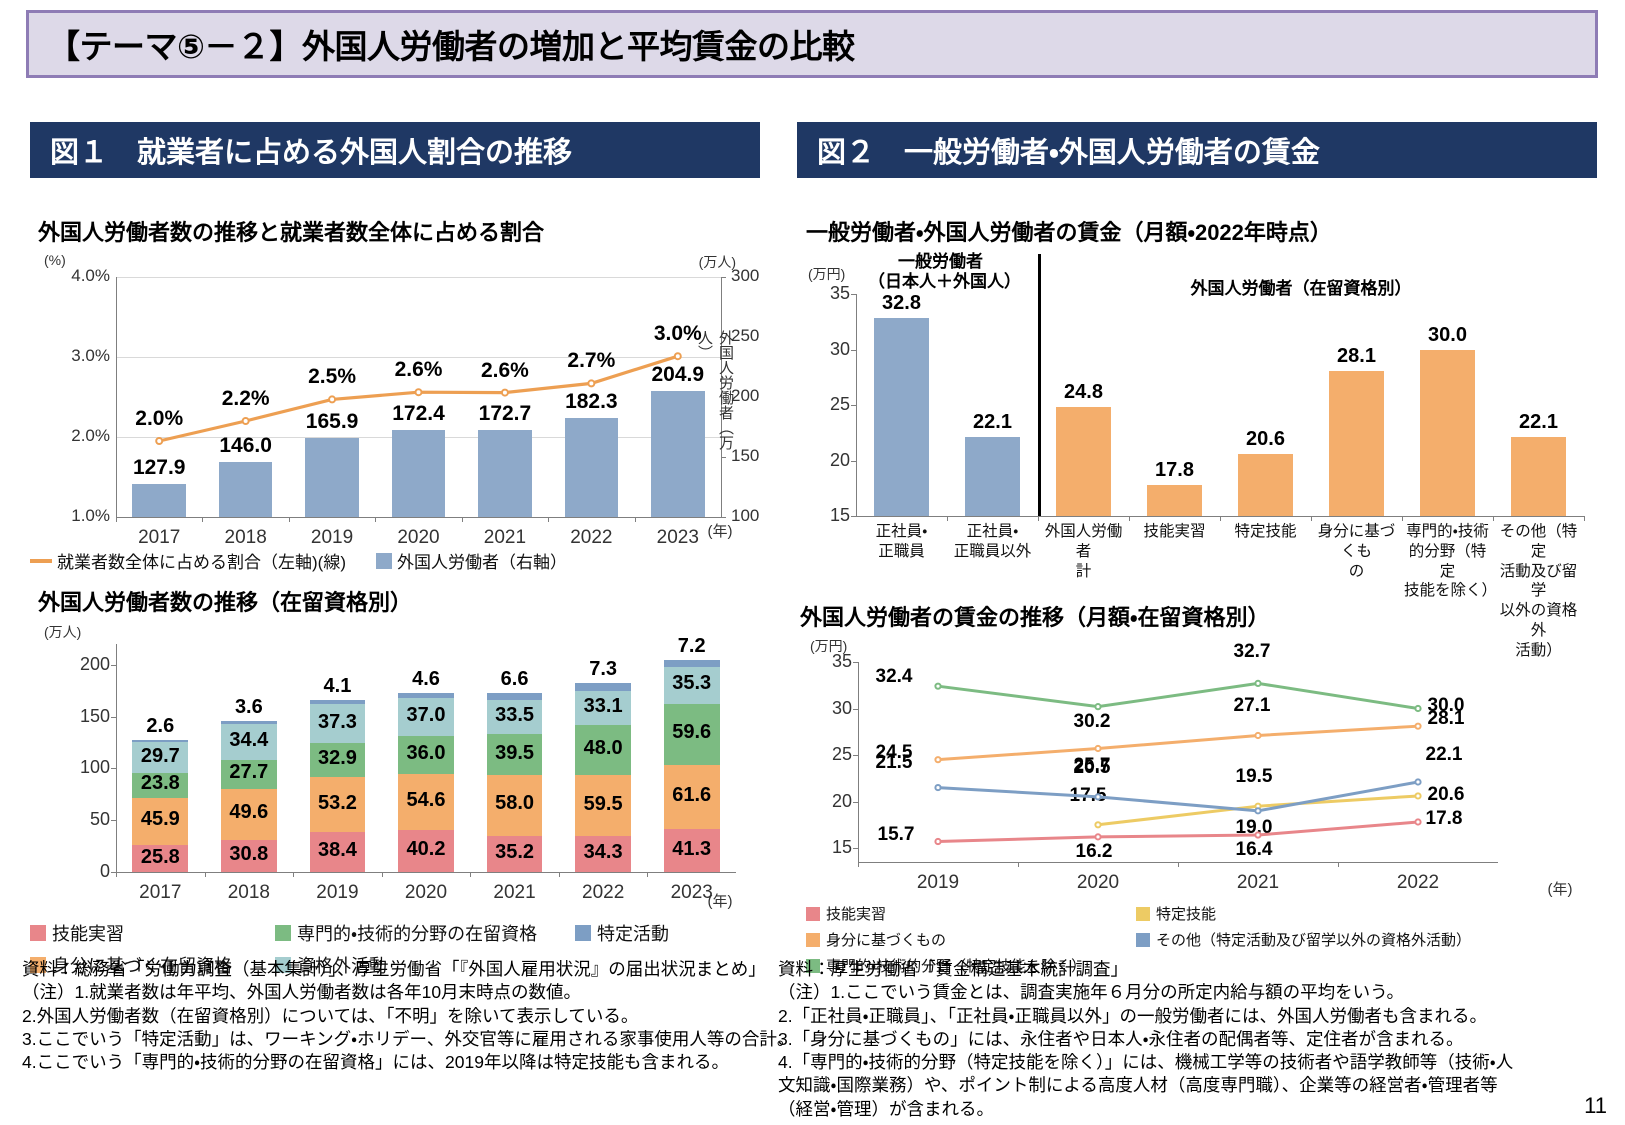 This screenshot has height=1125, width=1625. Describe the element at coordinates (1451, 561) in the screenshot. I see `xtick-label-6: 専門的・技術 的分野（特定 技能を除く）` at that location.